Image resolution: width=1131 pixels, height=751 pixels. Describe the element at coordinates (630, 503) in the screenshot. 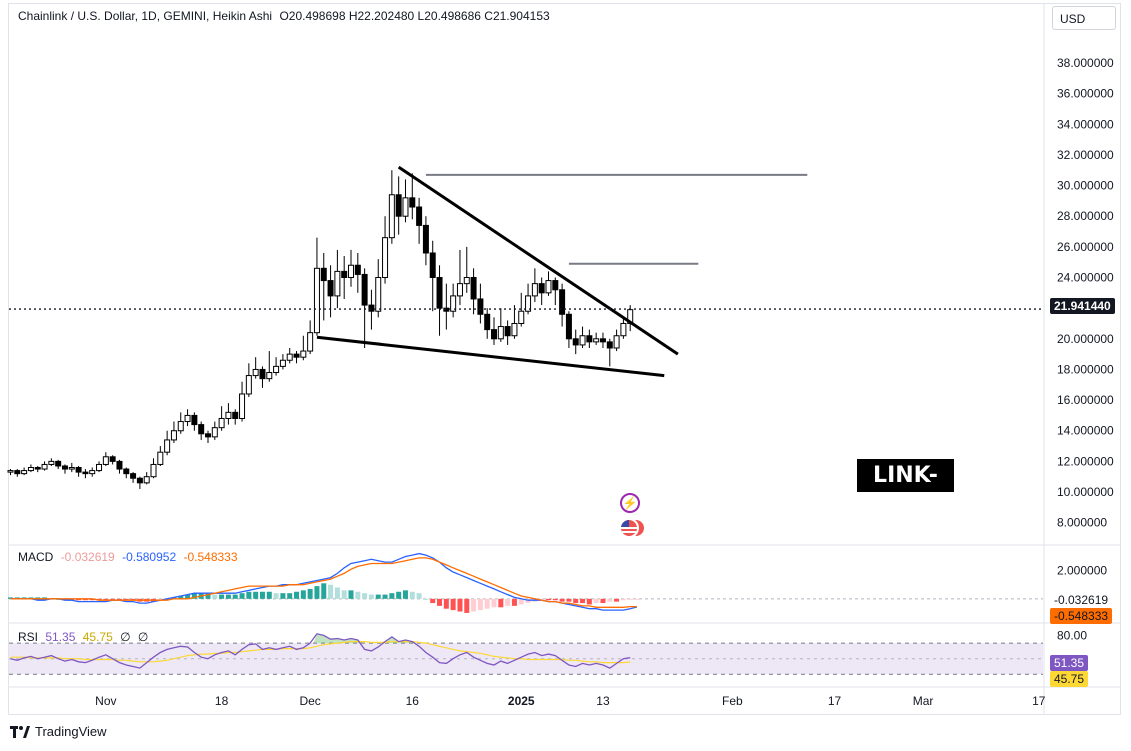

I see `lightning-event-icon: ⚡` at that location.